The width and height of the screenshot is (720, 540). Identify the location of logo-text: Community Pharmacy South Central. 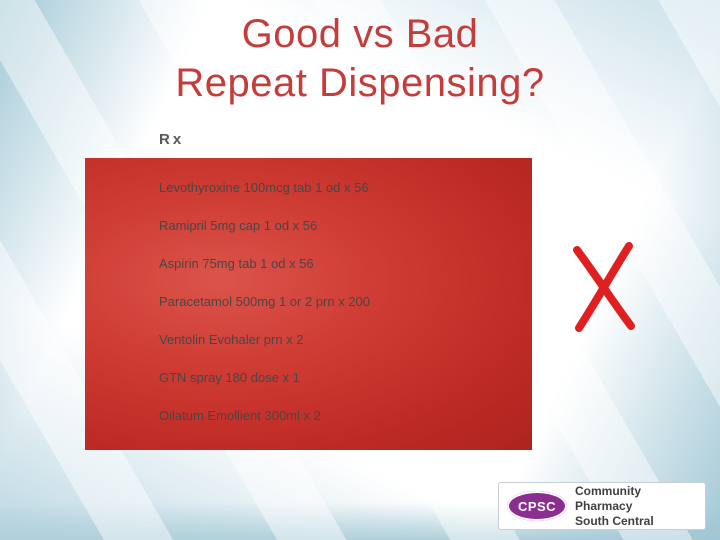
(636, 506).